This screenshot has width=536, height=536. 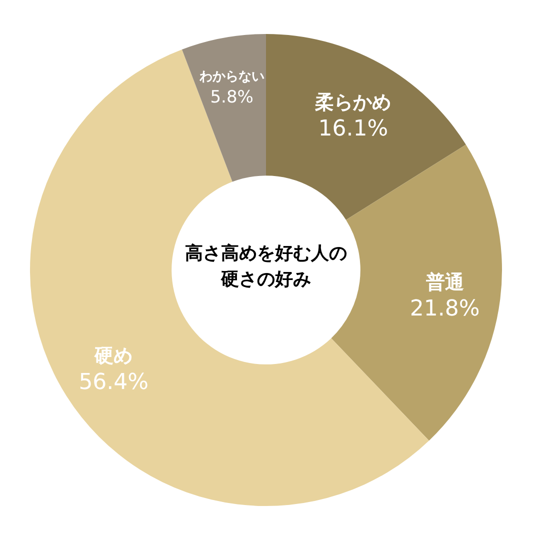 What do you see at coordinates (266, 266) in the screenshot?
I see `title: 高さ高めを好む人の硬さの好み` at bounding box center [266, 266].